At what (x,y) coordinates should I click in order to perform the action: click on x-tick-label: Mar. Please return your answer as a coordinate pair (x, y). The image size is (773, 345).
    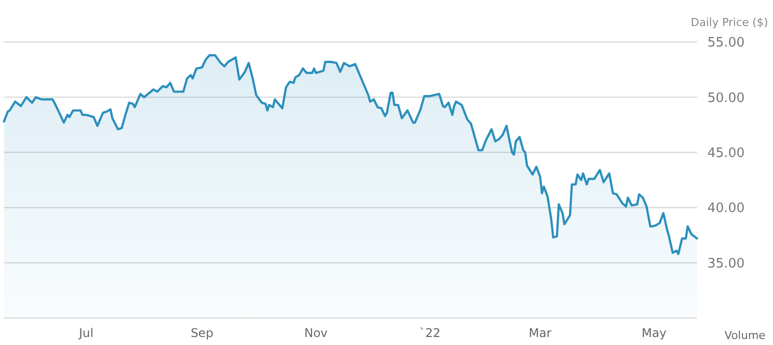
    Looking at the image, I should click on (540, 333).